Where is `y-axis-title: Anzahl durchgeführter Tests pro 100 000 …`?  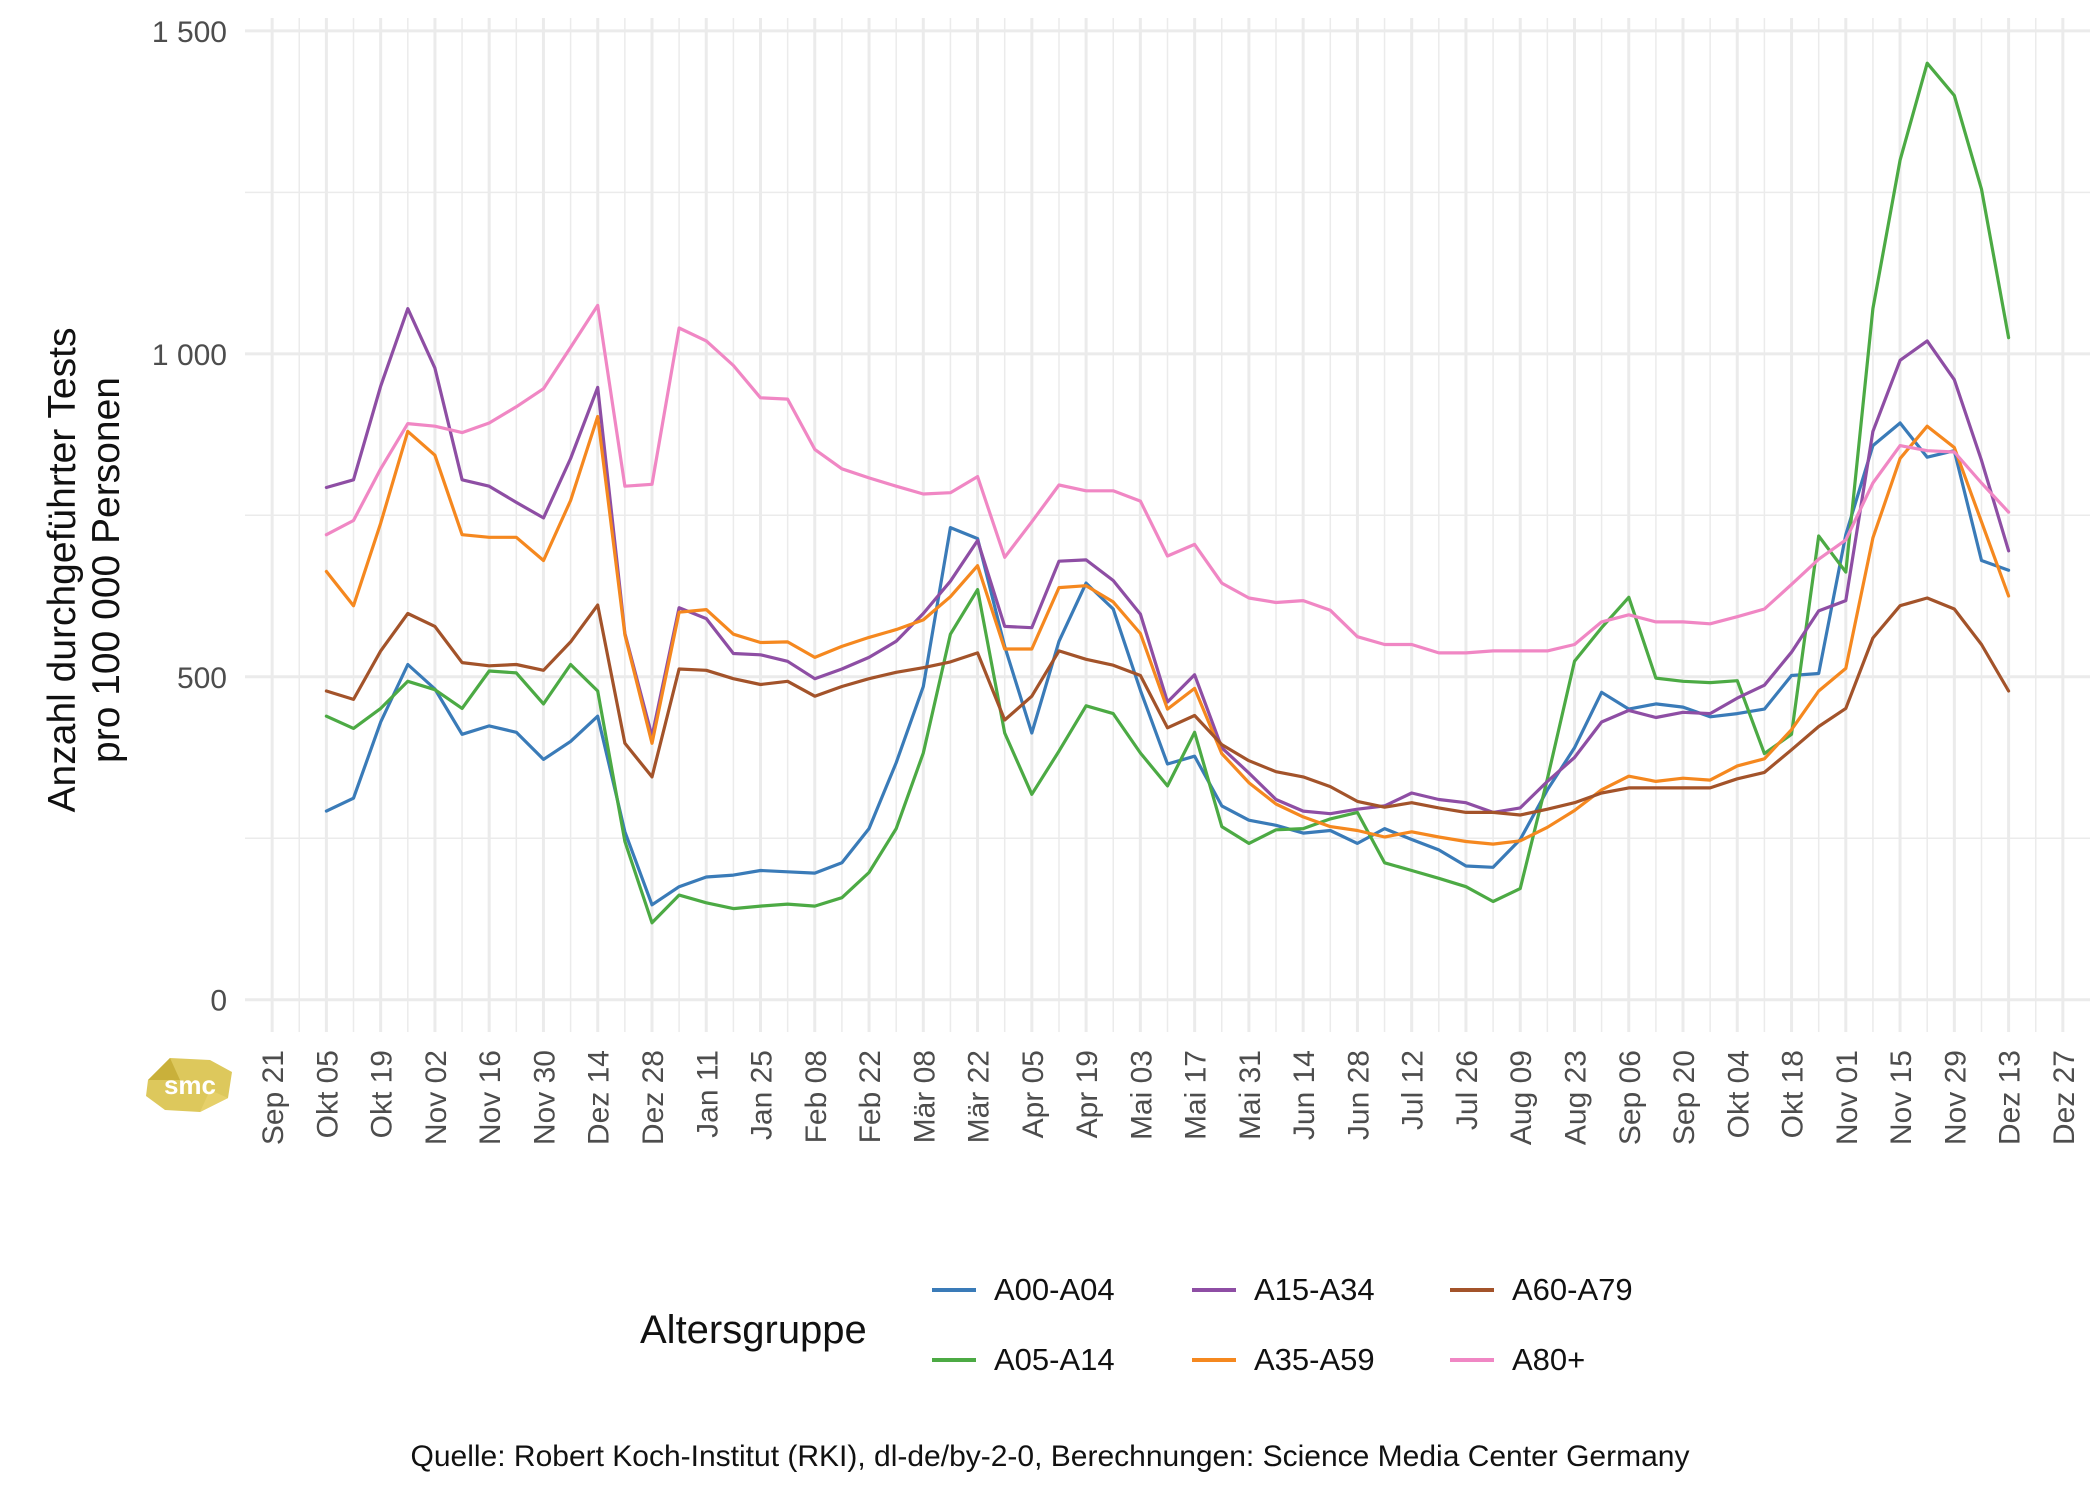 y-axis-title: Anzahl durchgeführter Tests pro 100 000 … is located at coordinates (85, 570).